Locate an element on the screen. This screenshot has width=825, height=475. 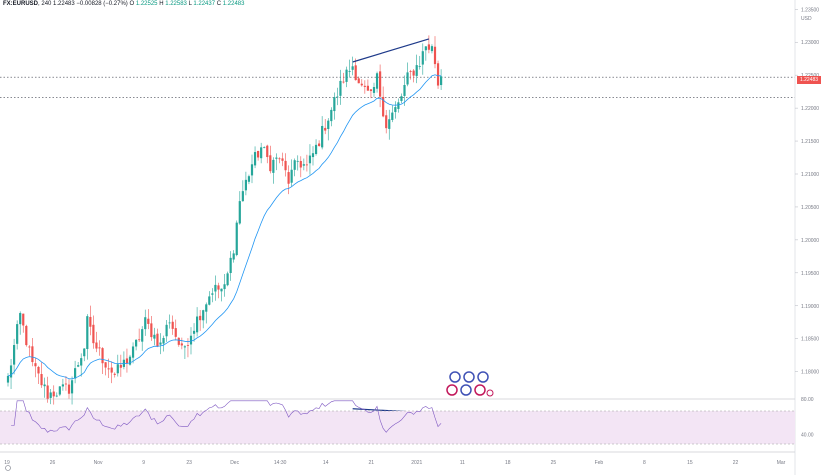
time-tick-label: 8 is located at coordinates (644, 463).